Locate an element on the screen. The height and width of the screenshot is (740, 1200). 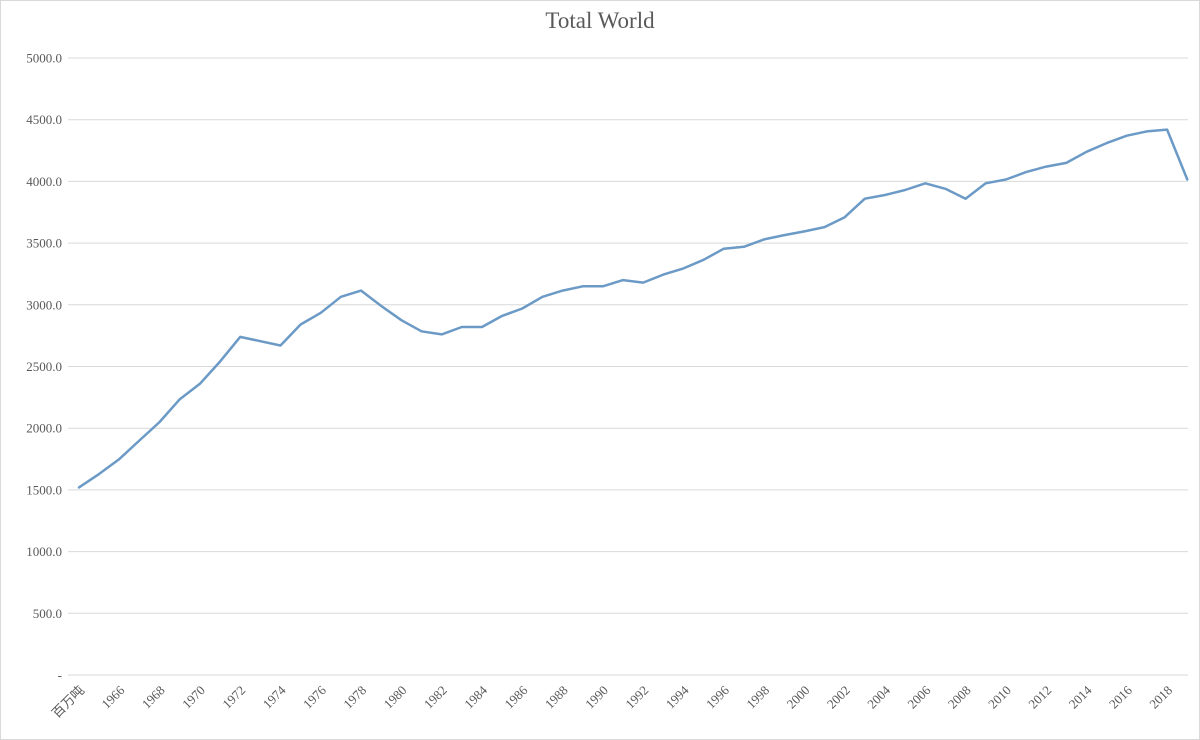
x-tick-label: 1970 is located at coordinates (193, 697).